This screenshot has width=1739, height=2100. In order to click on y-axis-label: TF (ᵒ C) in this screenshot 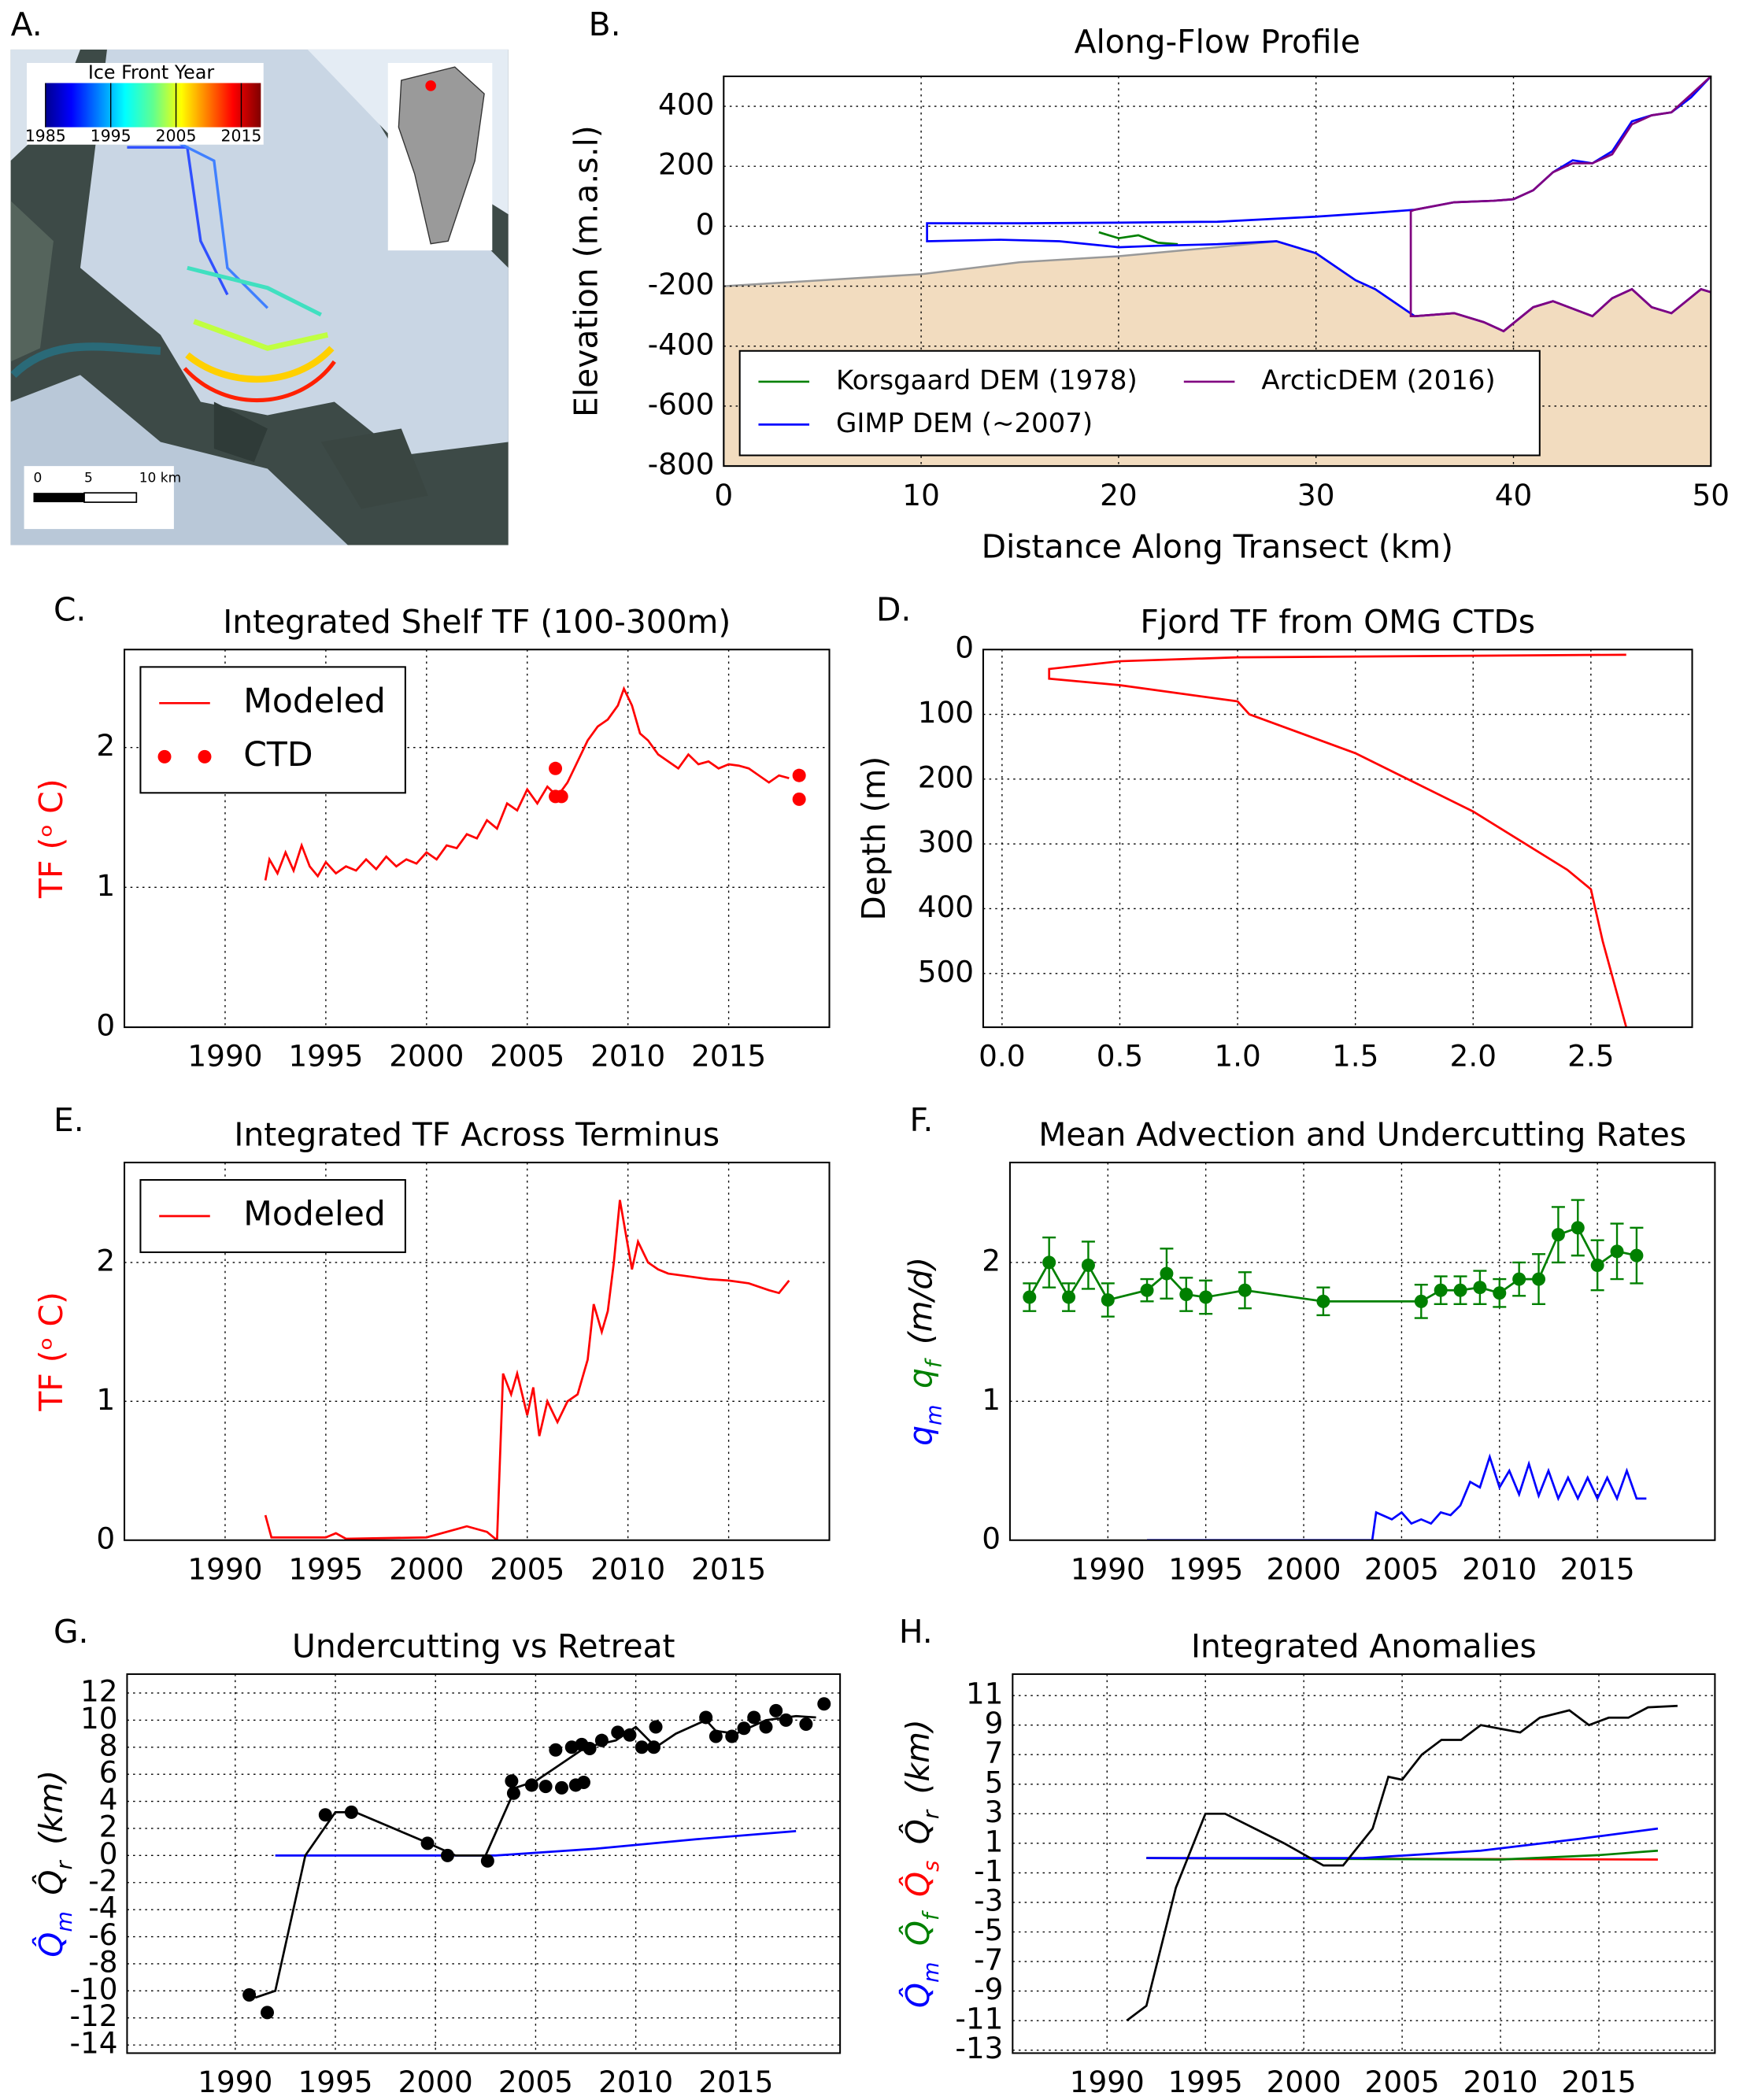, I will do `click(51, 1352)`.